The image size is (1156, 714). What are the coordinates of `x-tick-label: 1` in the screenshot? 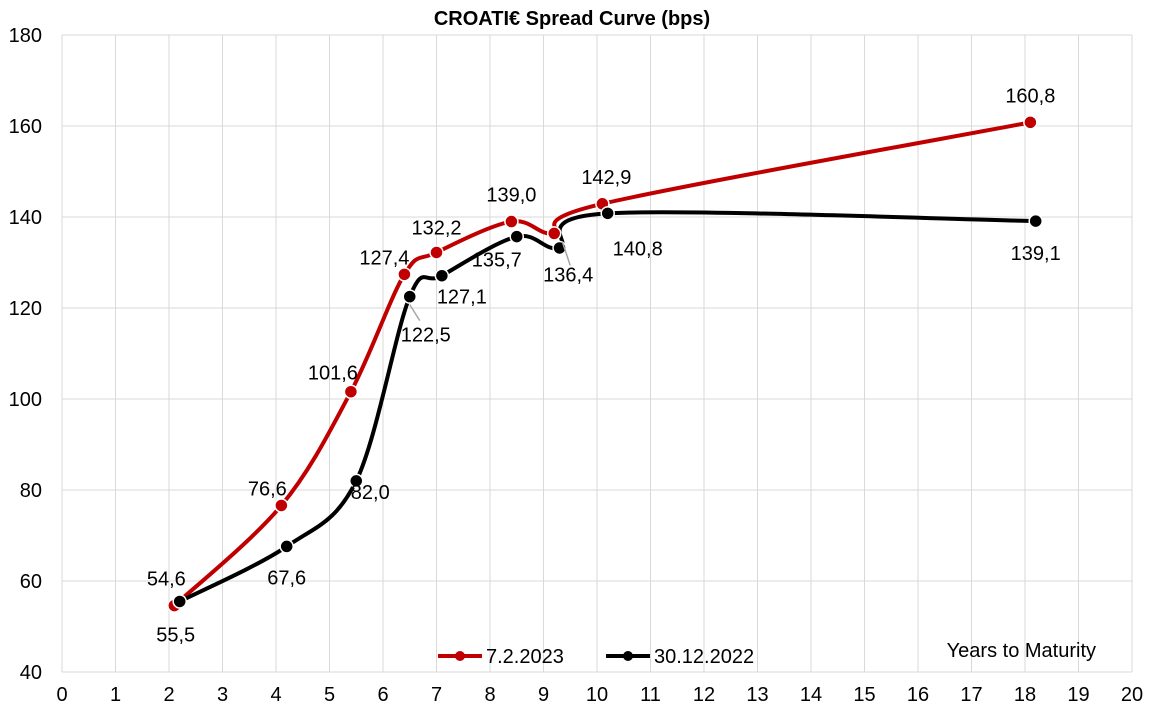 It's located at (115, 695).